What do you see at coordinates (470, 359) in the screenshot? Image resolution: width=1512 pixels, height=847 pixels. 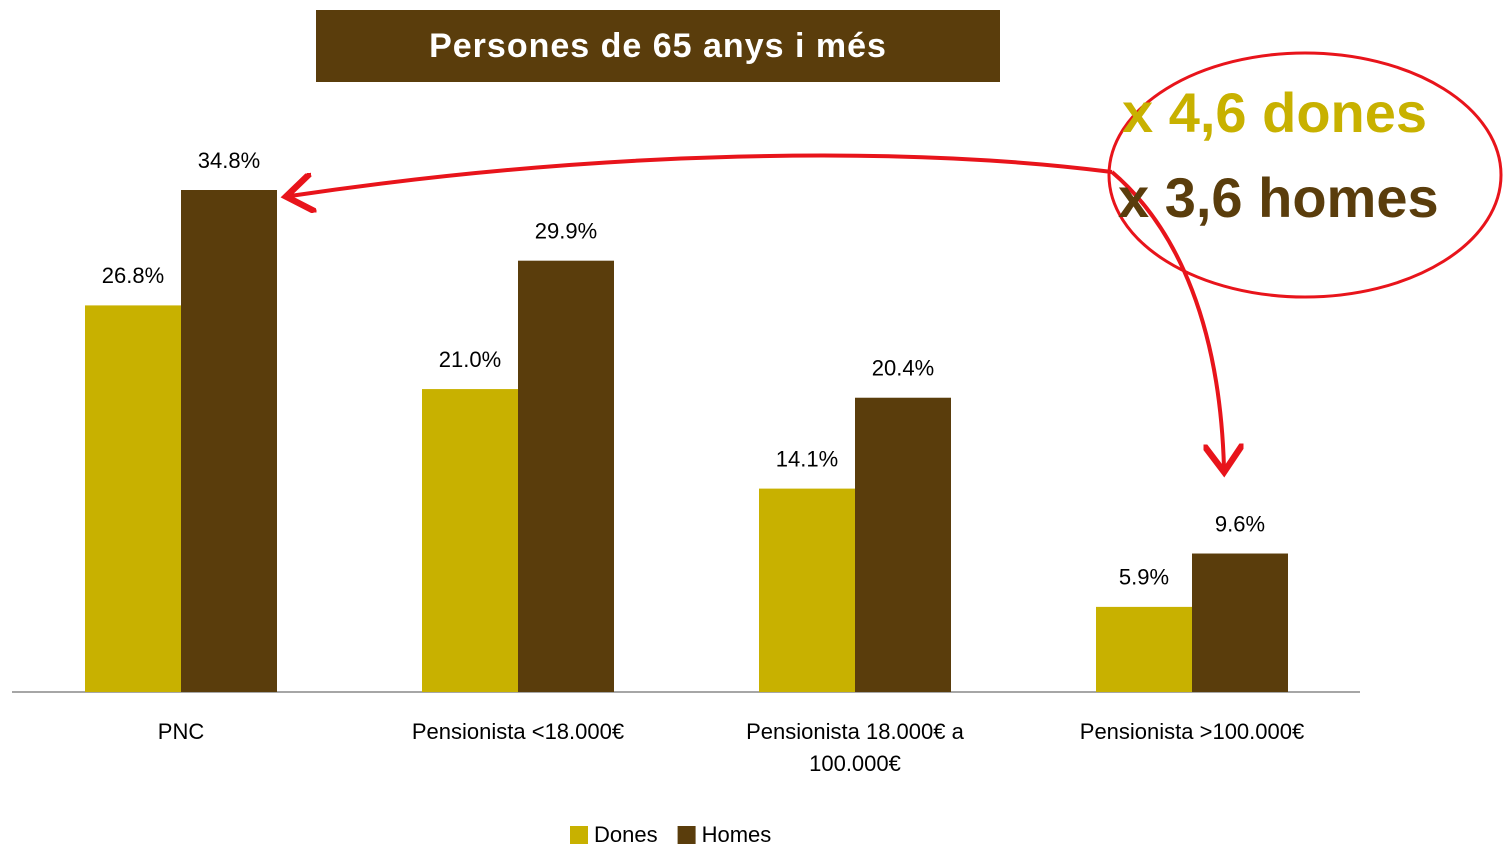 I see `value-label: 21.0%` at bounding box center [470, 359].